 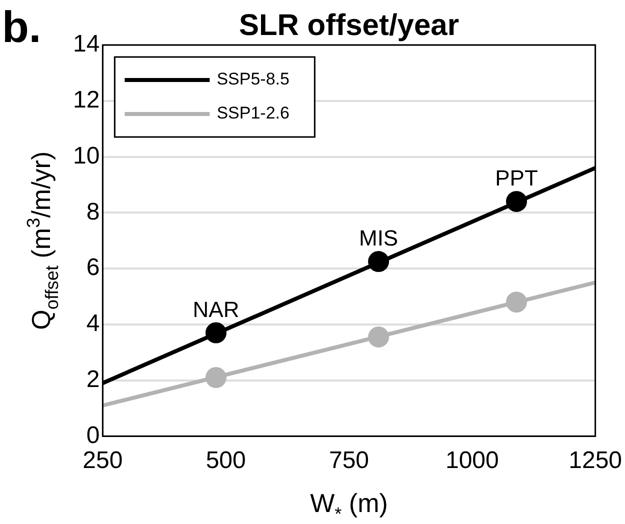 What do you see at coordinates (43, 240) in the screenshot?
I see `y-axis-title: Qoffset (m3/m/yr)` at bounding box center [43, 240].